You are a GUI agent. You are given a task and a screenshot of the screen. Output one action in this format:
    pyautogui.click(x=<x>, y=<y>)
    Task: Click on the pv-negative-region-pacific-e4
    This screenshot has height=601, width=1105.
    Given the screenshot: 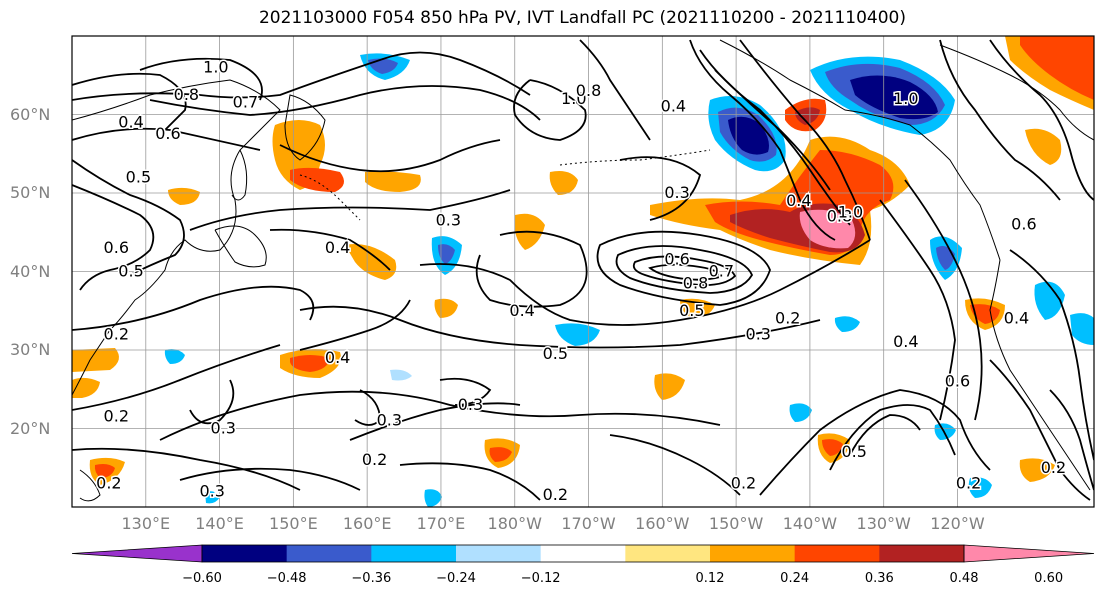 What is the action you would take?
    pyautogui.click(x=980, y=487)
    